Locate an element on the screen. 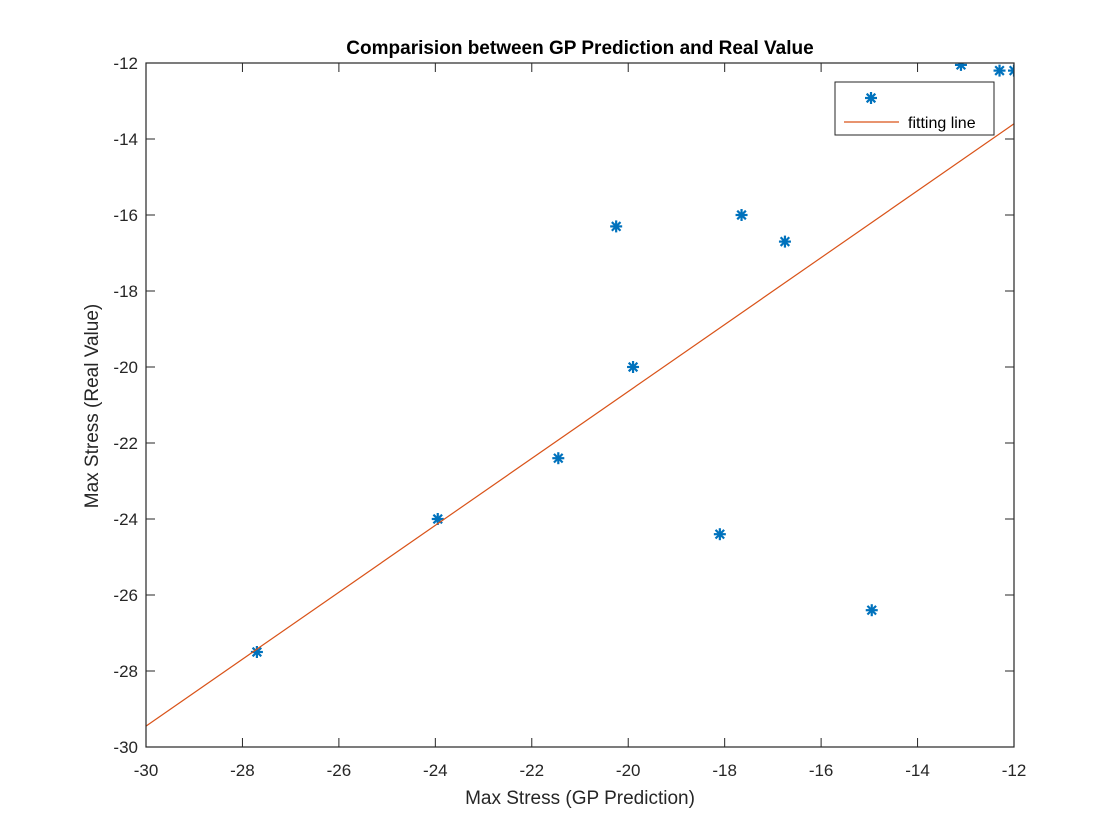 This screenshot has height=840, width=1120. y-axis-label: Max Stress (Real Value) is located at coordinates (92, 406).